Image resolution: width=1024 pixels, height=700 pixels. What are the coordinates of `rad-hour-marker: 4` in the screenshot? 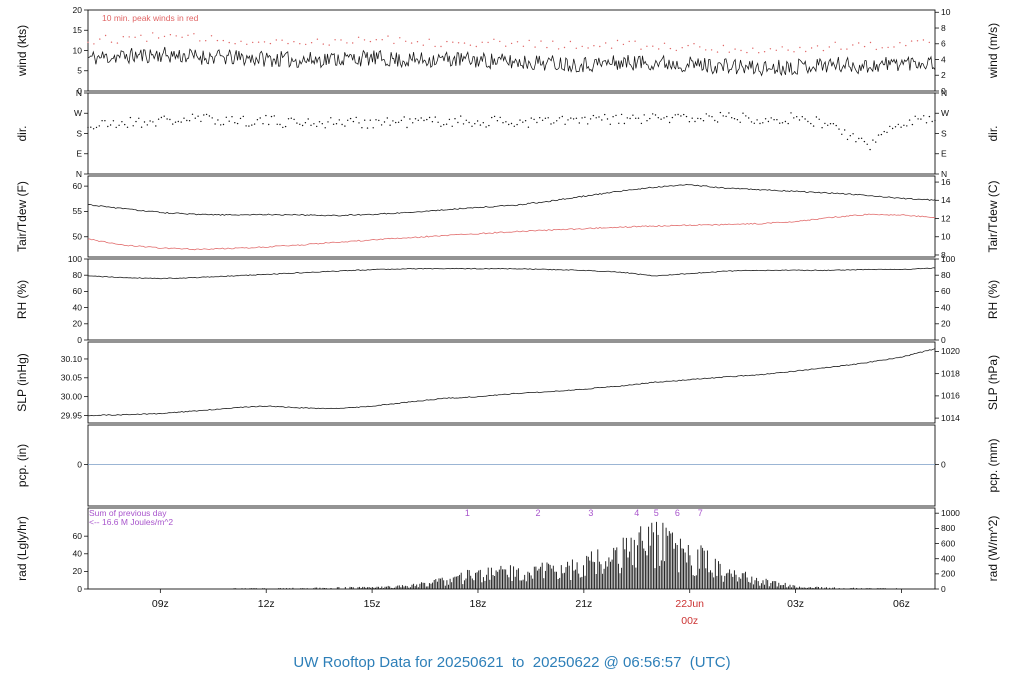 It's located at (636, 513).